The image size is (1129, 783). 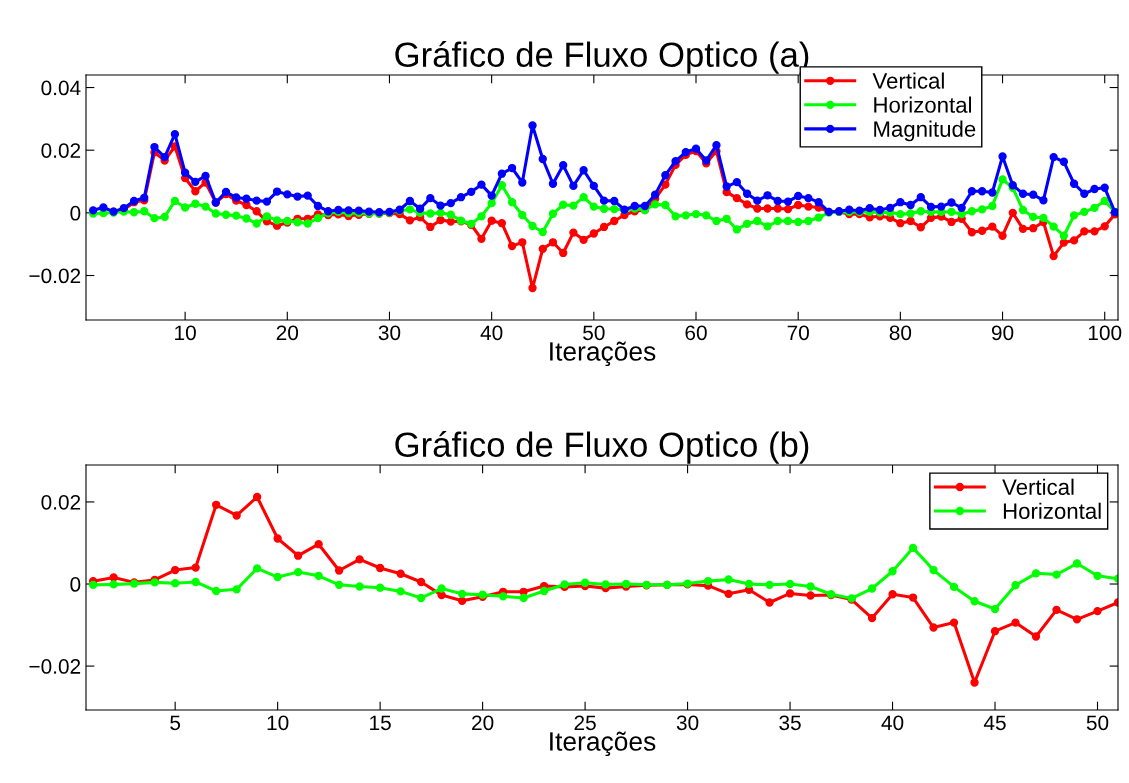 What do you see at coordinates (1105, 333) in the screenshot?
I see `x-tick-label: 100` at bounding box center [1105, 333].